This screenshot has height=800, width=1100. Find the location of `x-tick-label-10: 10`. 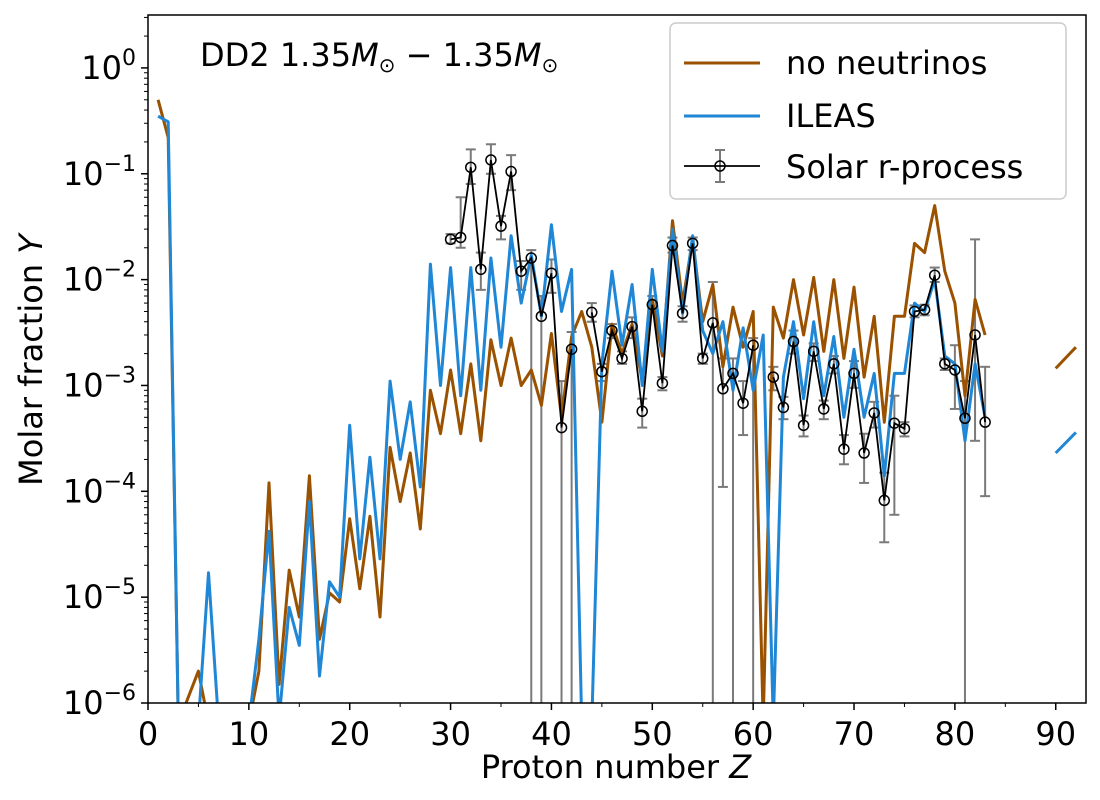

x-tick-label-10: 10 is located at coordinates (249, 734).